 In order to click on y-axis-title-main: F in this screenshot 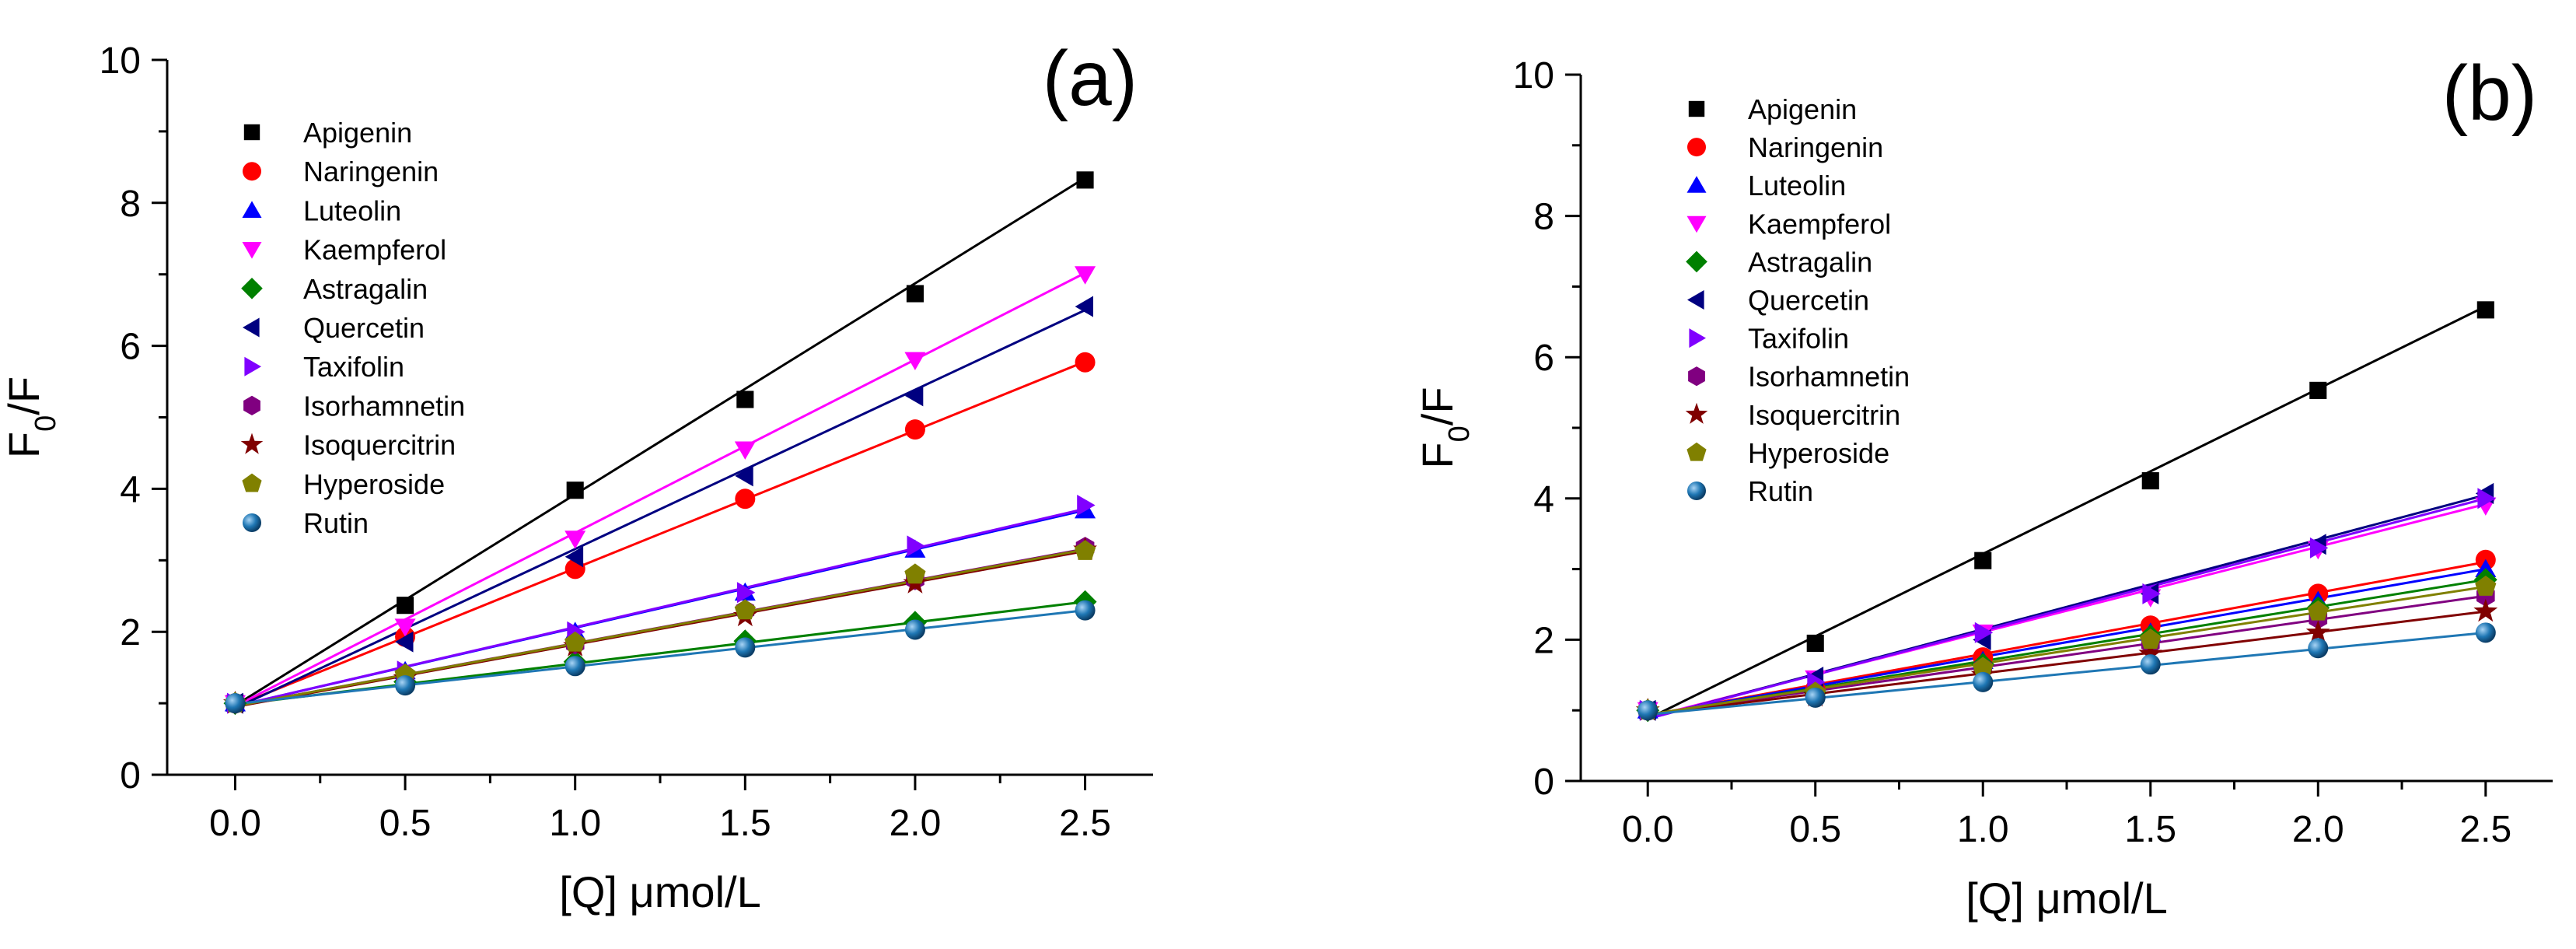, I will do `click(1437, 455)`.